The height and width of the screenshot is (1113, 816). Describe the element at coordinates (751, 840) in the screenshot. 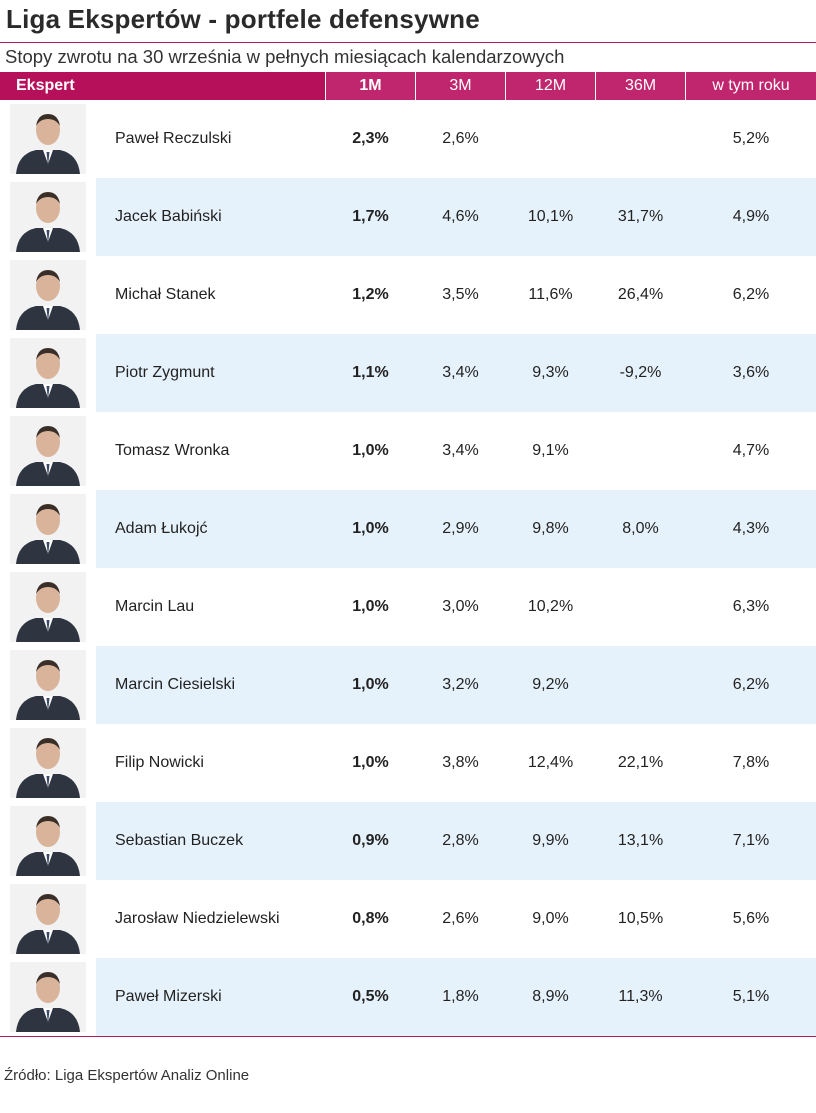

I see `cell-ytd: 7,1%` at that location.